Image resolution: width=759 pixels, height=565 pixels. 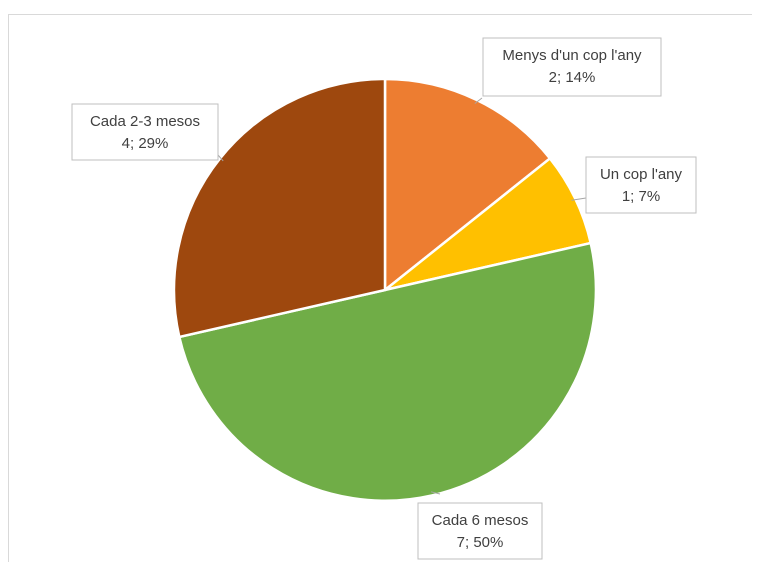 I want to click on data-label-value-3: 4; 29%, so click(x=145, y=143).